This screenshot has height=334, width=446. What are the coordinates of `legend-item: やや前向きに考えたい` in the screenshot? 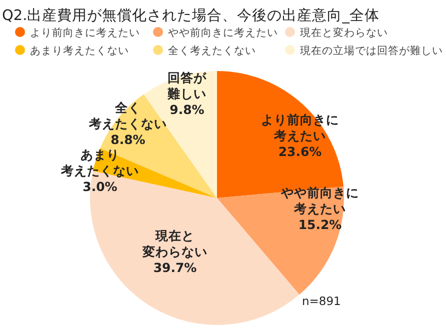 It's located at (215, 33).